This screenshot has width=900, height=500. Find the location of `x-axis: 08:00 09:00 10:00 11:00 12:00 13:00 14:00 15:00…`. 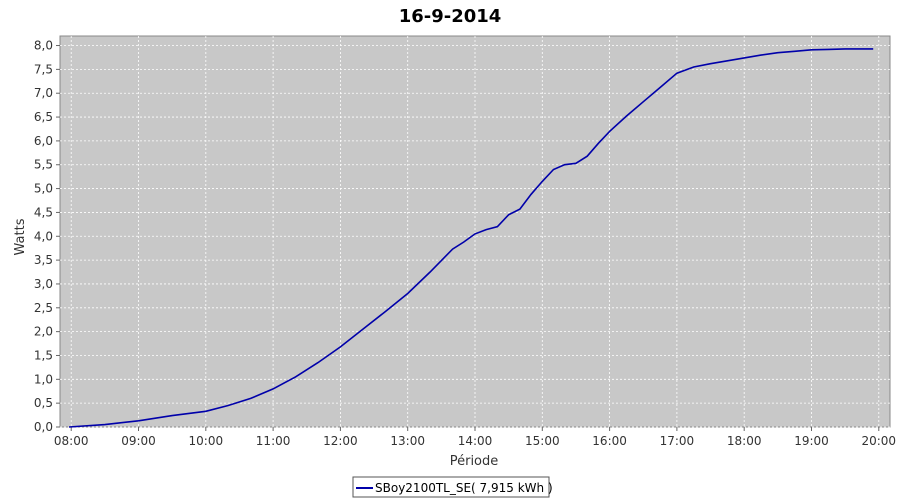

x-axis: 08:00 09:00 10:00 11:00 12:00 13:00 14:00 15:00… is located at coordinates (475, 437).